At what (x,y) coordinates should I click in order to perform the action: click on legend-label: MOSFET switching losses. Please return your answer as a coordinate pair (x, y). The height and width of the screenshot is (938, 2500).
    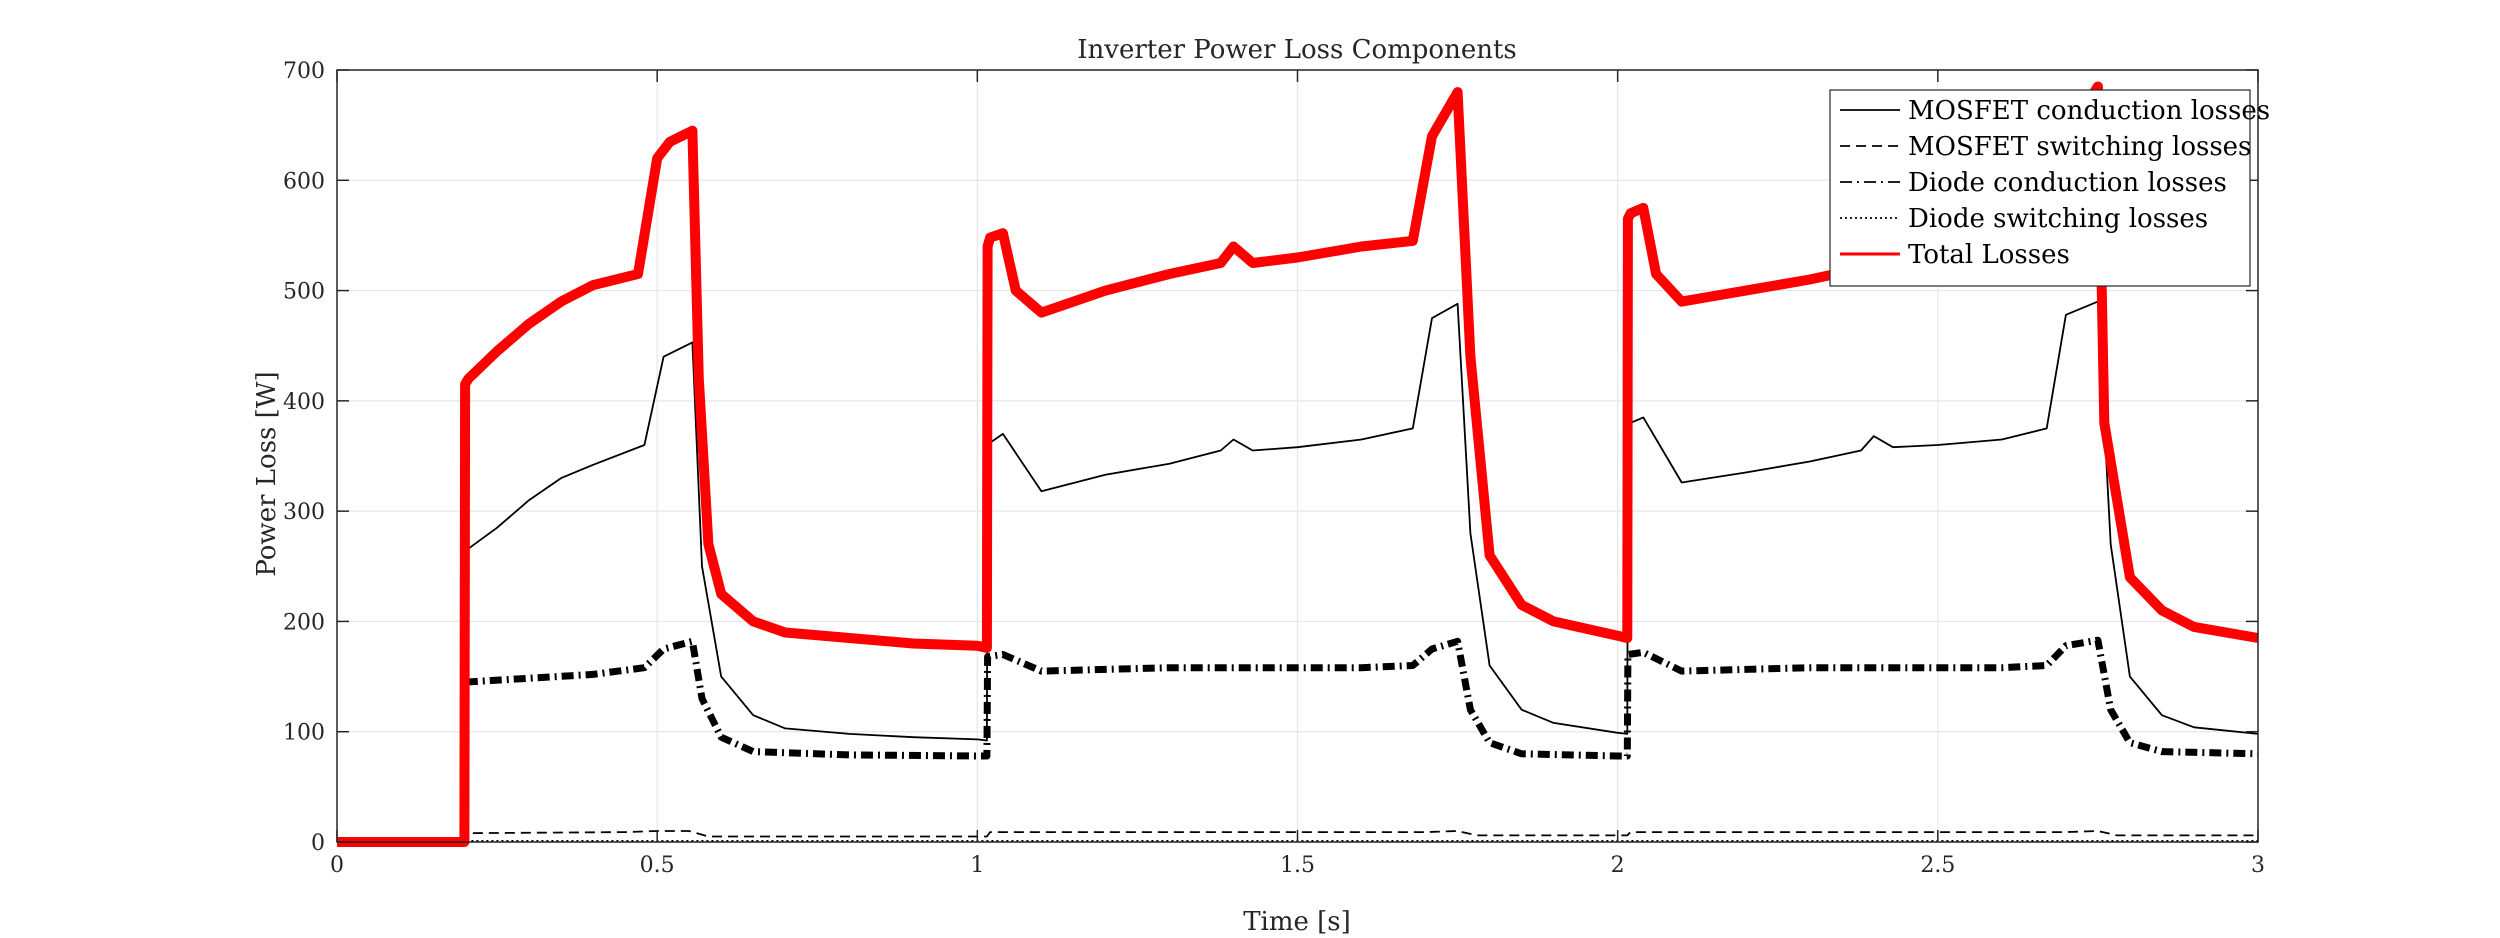
    Looking at the image, I should click on (2079, 147).